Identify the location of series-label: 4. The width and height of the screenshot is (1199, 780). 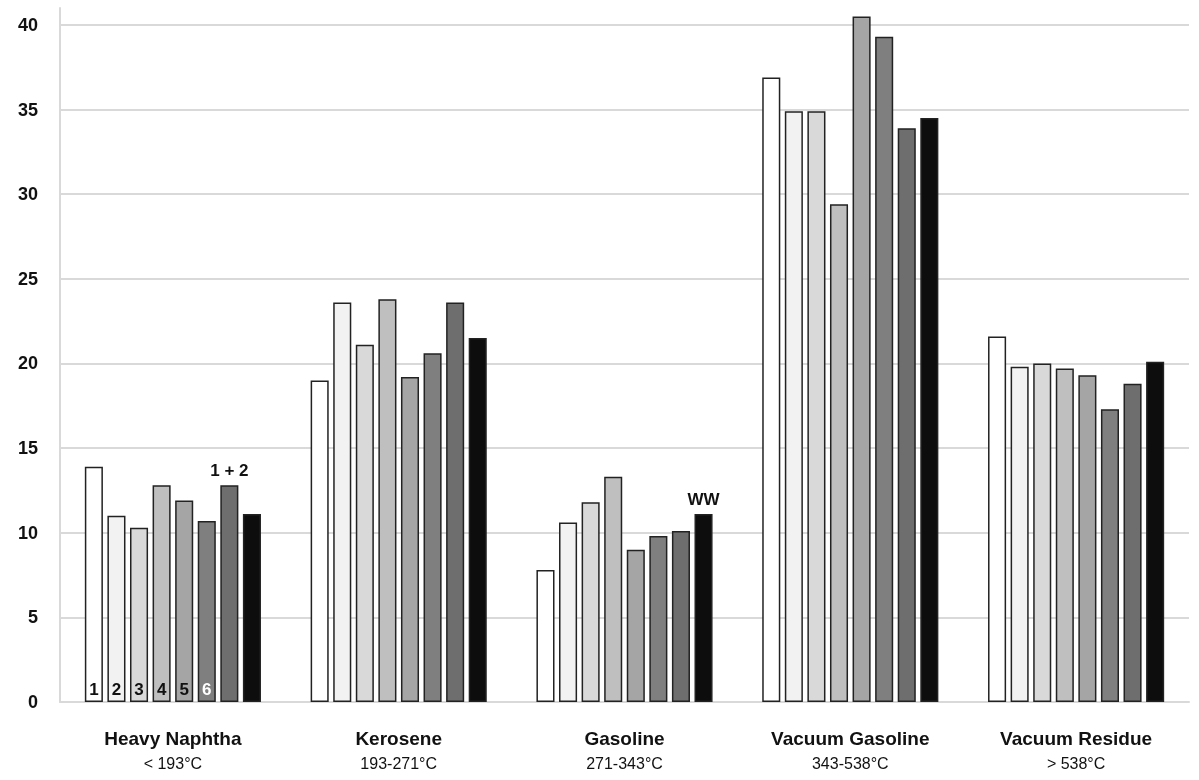
(161, 689).